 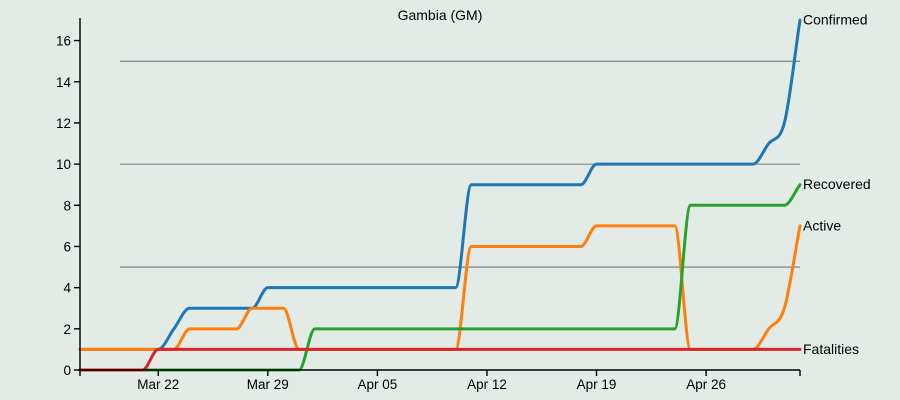 What do you see at coordinates (64, 82) in the screenshot?
I see `y-tick-label: 14` at bounding box center [64, 82].